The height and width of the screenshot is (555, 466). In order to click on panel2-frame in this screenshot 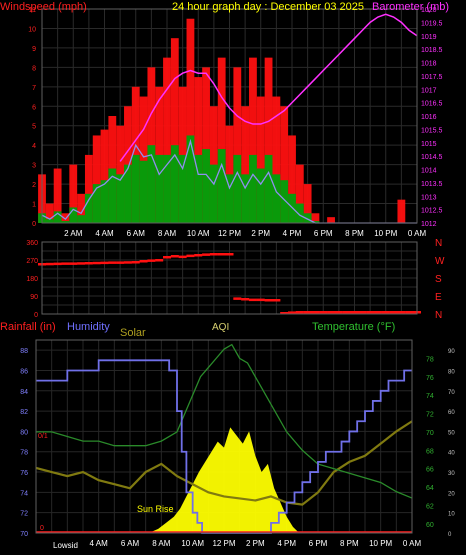, I will do `click(229, 278)`.